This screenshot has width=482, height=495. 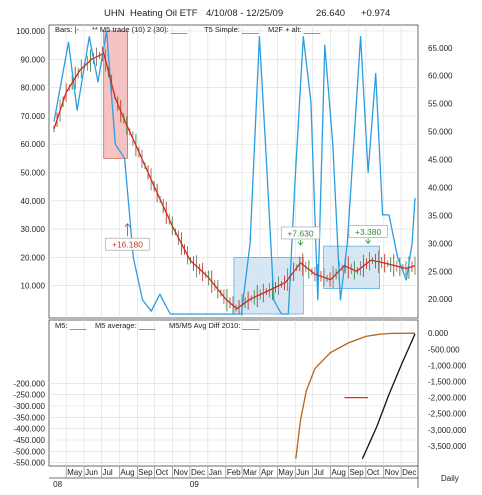 I want to click on y-tick-left: -450.000, so click(x=29, y=440).